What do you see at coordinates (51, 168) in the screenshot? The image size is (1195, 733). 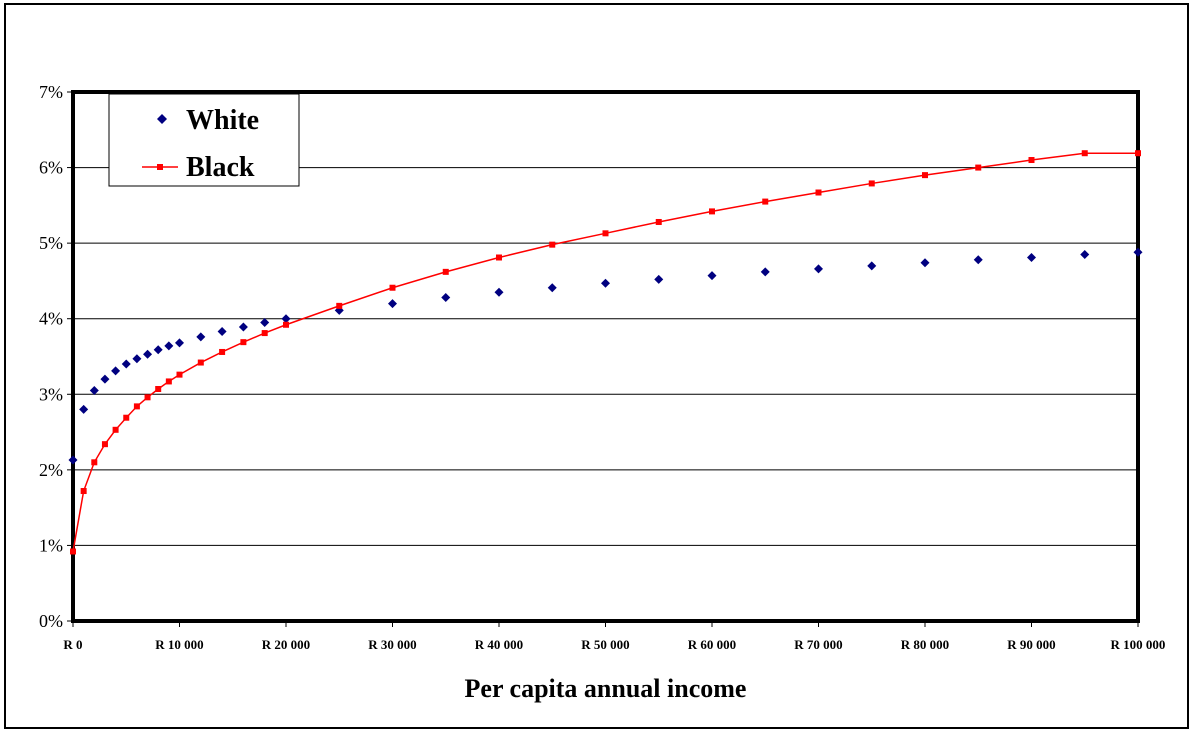 I see `y-tick-label: 6%` at bounding box center [51, 168].